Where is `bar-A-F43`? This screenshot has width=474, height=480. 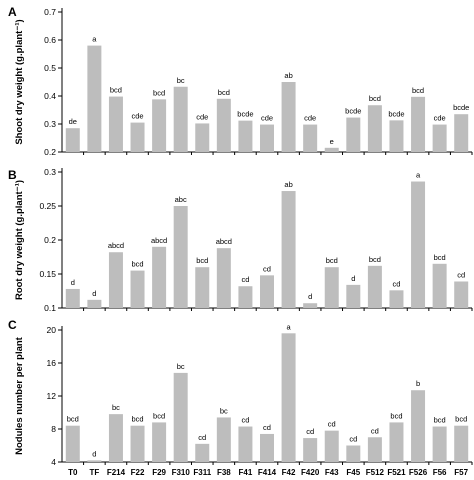
bar-A-F43 is located at coordinates (331, 149).